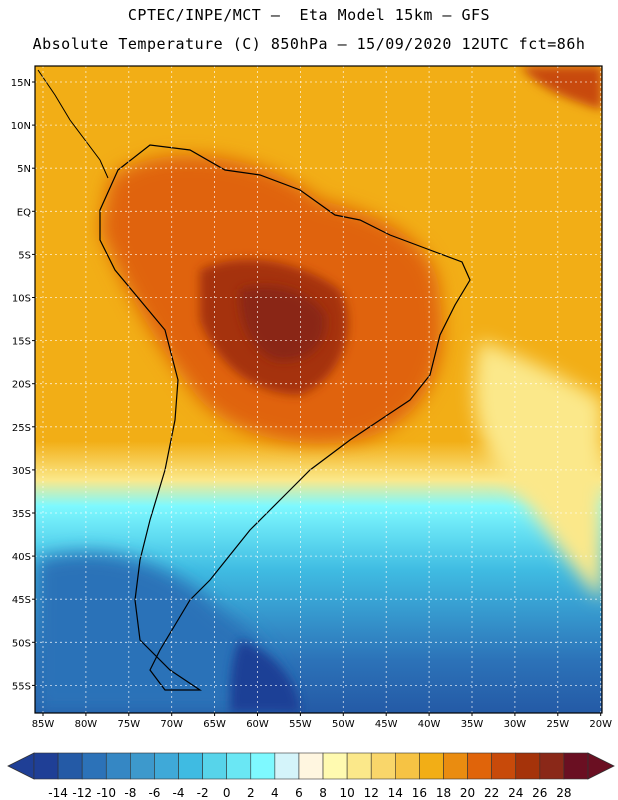 This screenshot has width=618, height=800. What do you see at coordinates (395, 793) in the screenshot?
I see `colorbar-level-label: 14` at bounding box center [395, 793].